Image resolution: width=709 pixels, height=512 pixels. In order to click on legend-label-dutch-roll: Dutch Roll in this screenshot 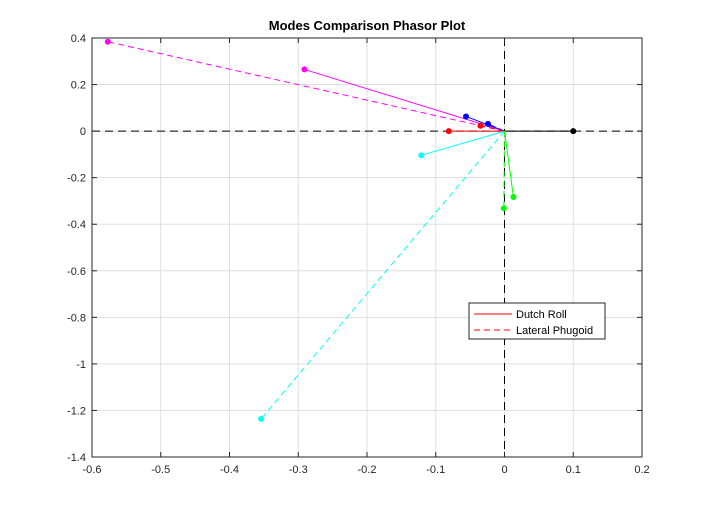, I will do `click(541, 315)`.